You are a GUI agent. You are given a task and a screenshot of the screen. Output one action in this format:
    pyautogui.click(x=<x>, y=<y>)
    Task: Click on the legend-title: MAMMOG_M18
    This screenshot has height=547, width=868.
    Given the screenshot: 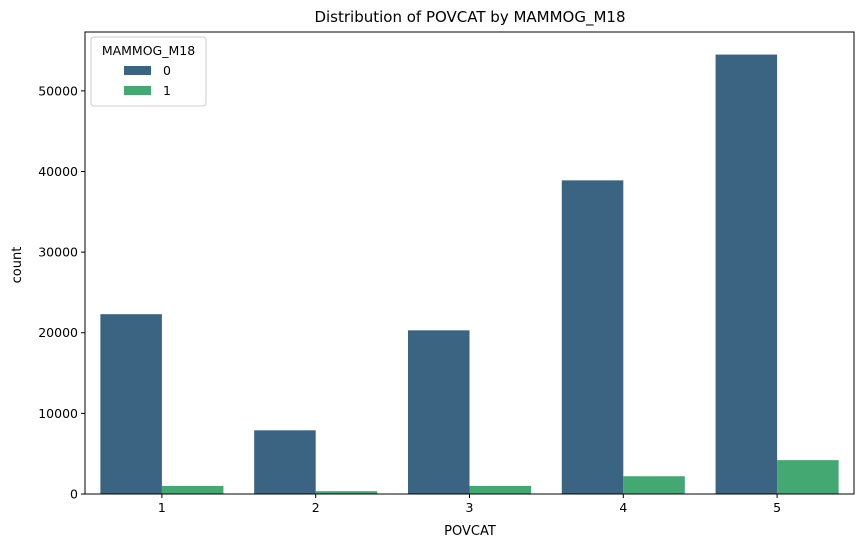 What is the action you would take?
    pyautogui.click(x=148, y=50)
    